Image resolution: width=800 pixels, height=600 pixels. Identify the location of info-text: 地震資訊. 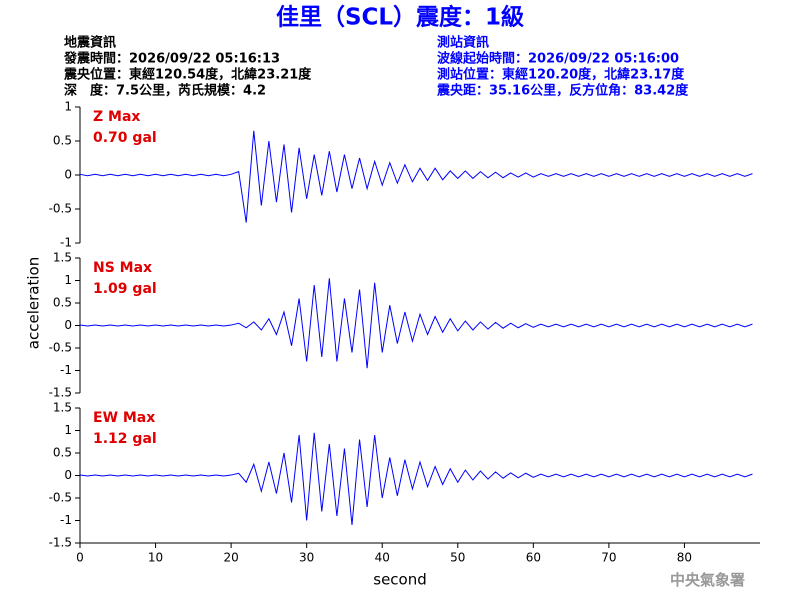
(90, 43).